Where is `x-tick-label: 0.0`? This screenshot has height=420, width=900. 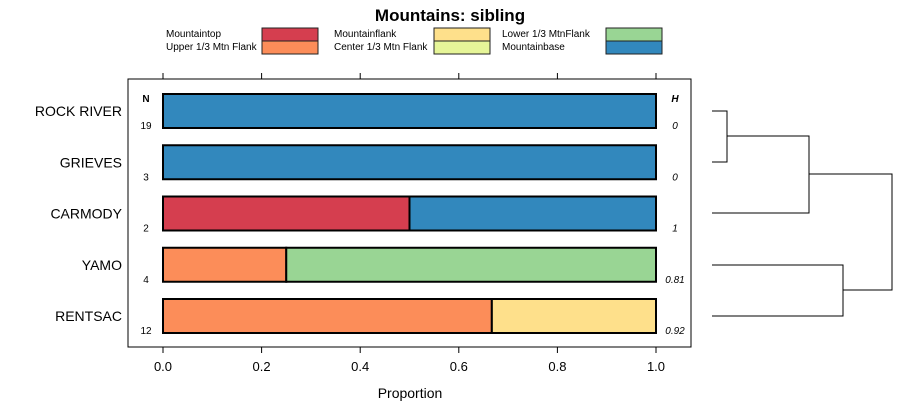 x-tick-label: 0.0 is located at coordinates (163, 366).